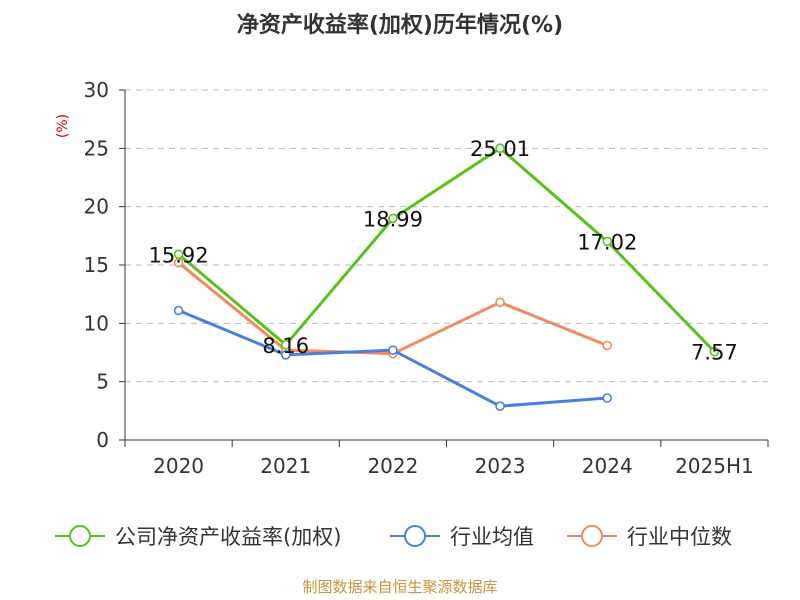  I want to click on x-tick-label: 2022, so click(392, 466).